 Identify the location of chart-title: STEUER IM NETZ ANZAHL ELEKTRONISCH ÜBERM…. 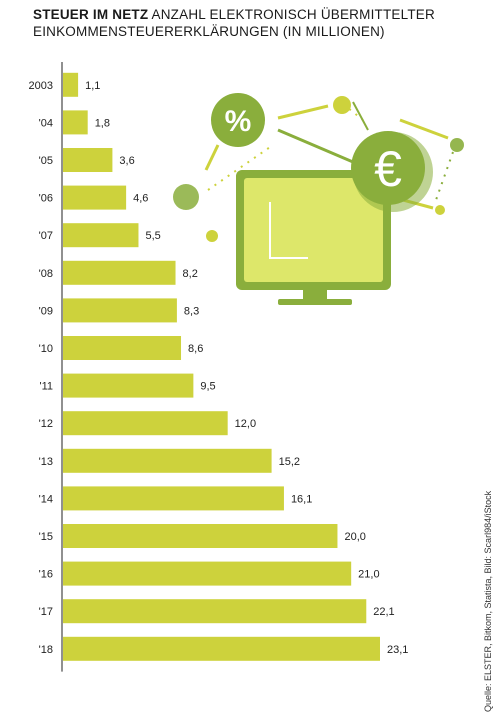
(258, 23).